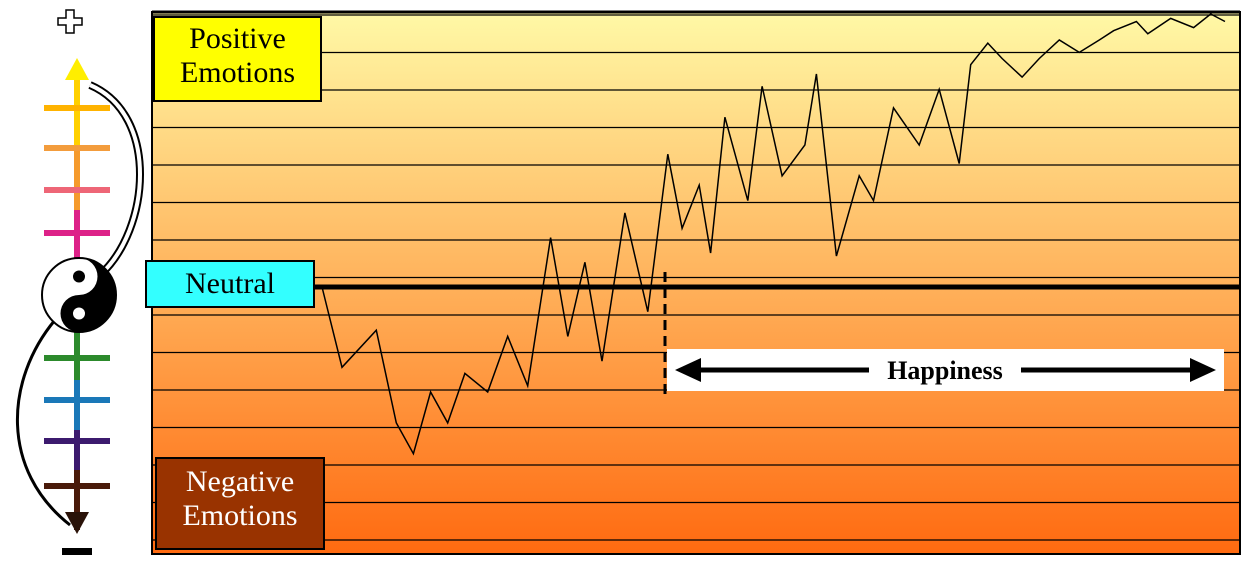 The height and width of the screenshot is (566, 1244). Describe the element at coordinates (230, 284) in the screenshot. I see `neutral-label: Neutral` at that location.